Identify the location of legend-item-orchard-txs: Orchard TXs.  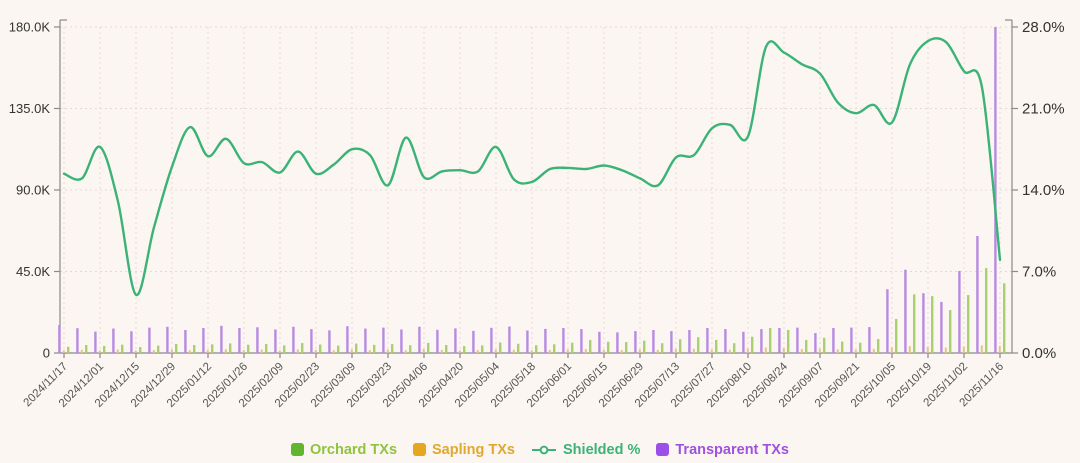
(343, 450).